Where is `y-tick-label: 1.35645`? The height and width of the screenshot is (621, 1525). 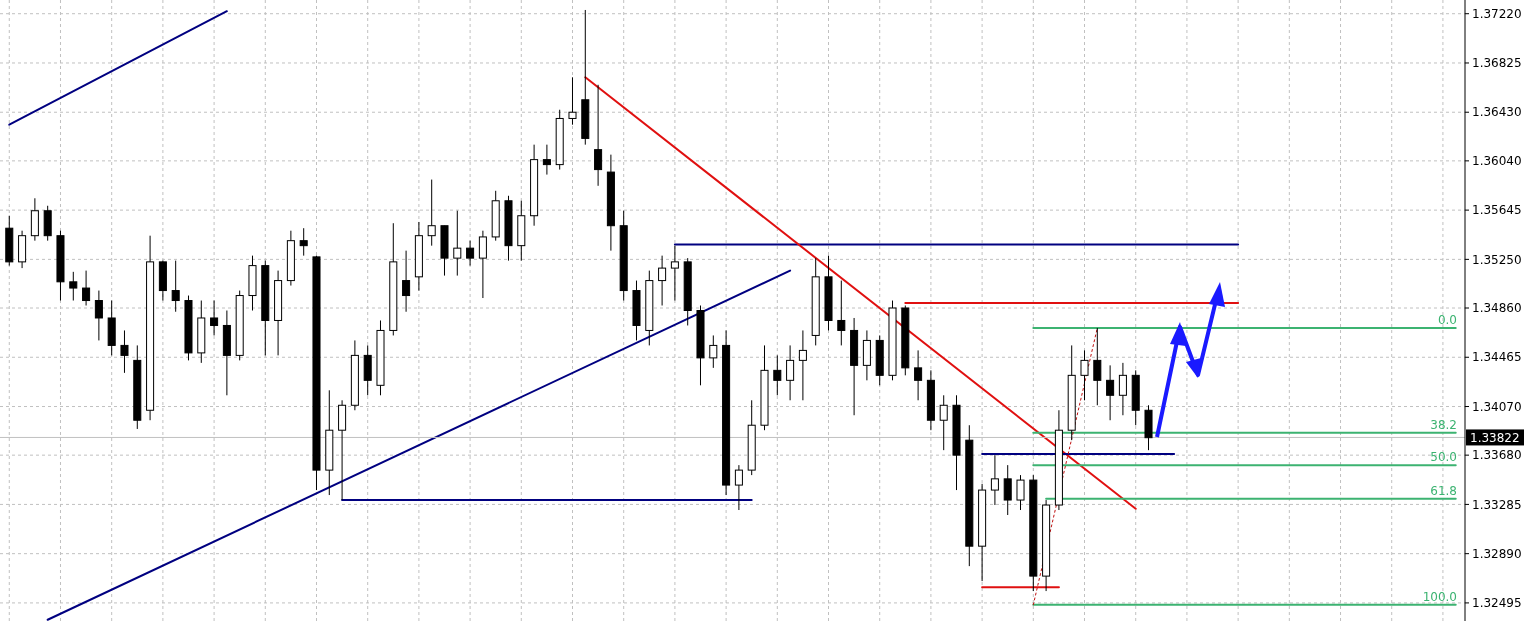 y-tick-label: 1.35645 is located at coordinates (1497, 210).